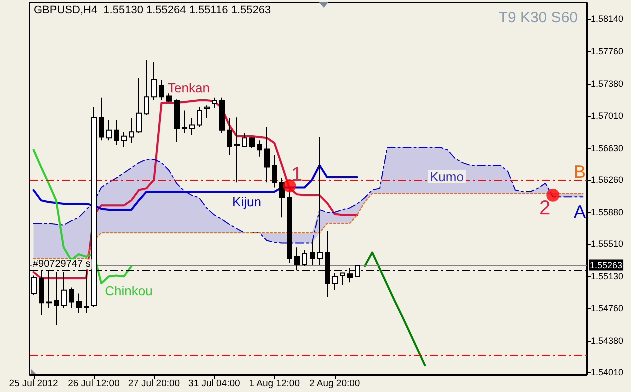  I want to click on annotation: Kumo, so click(447, 177).